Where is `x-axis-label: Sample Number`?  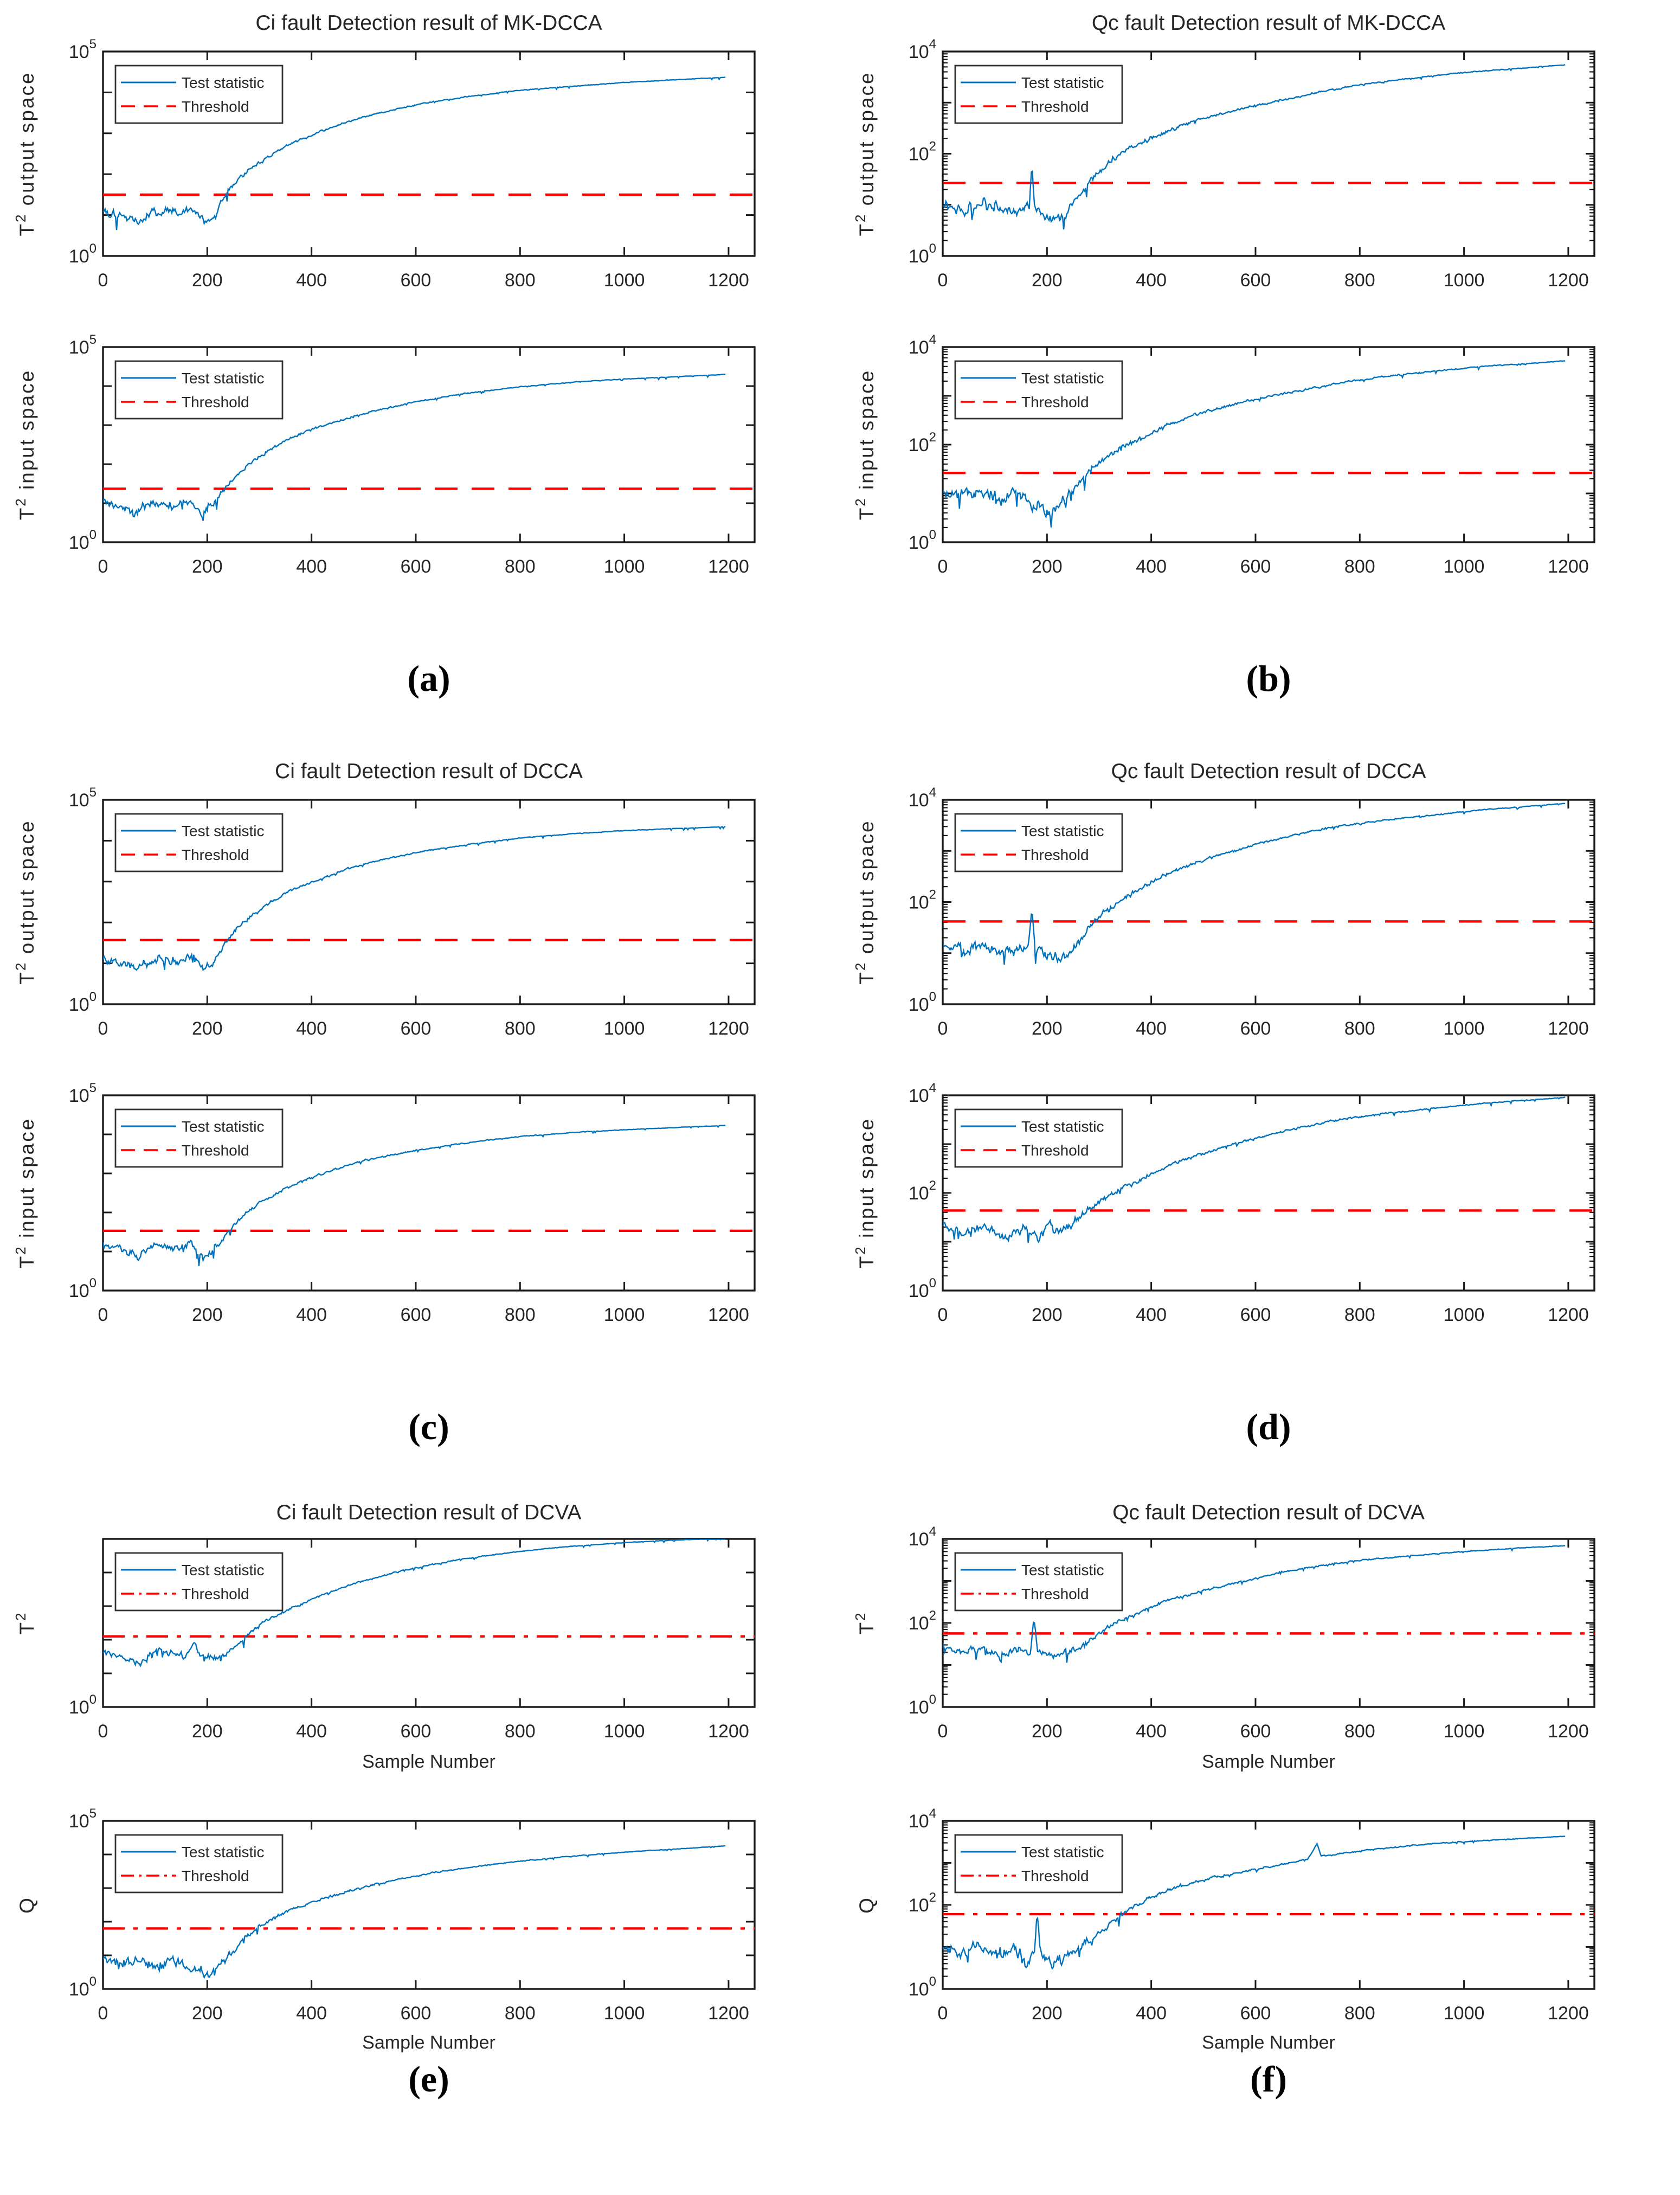 x-axis-label: Sample Number is located at coordinates (428, 2042).